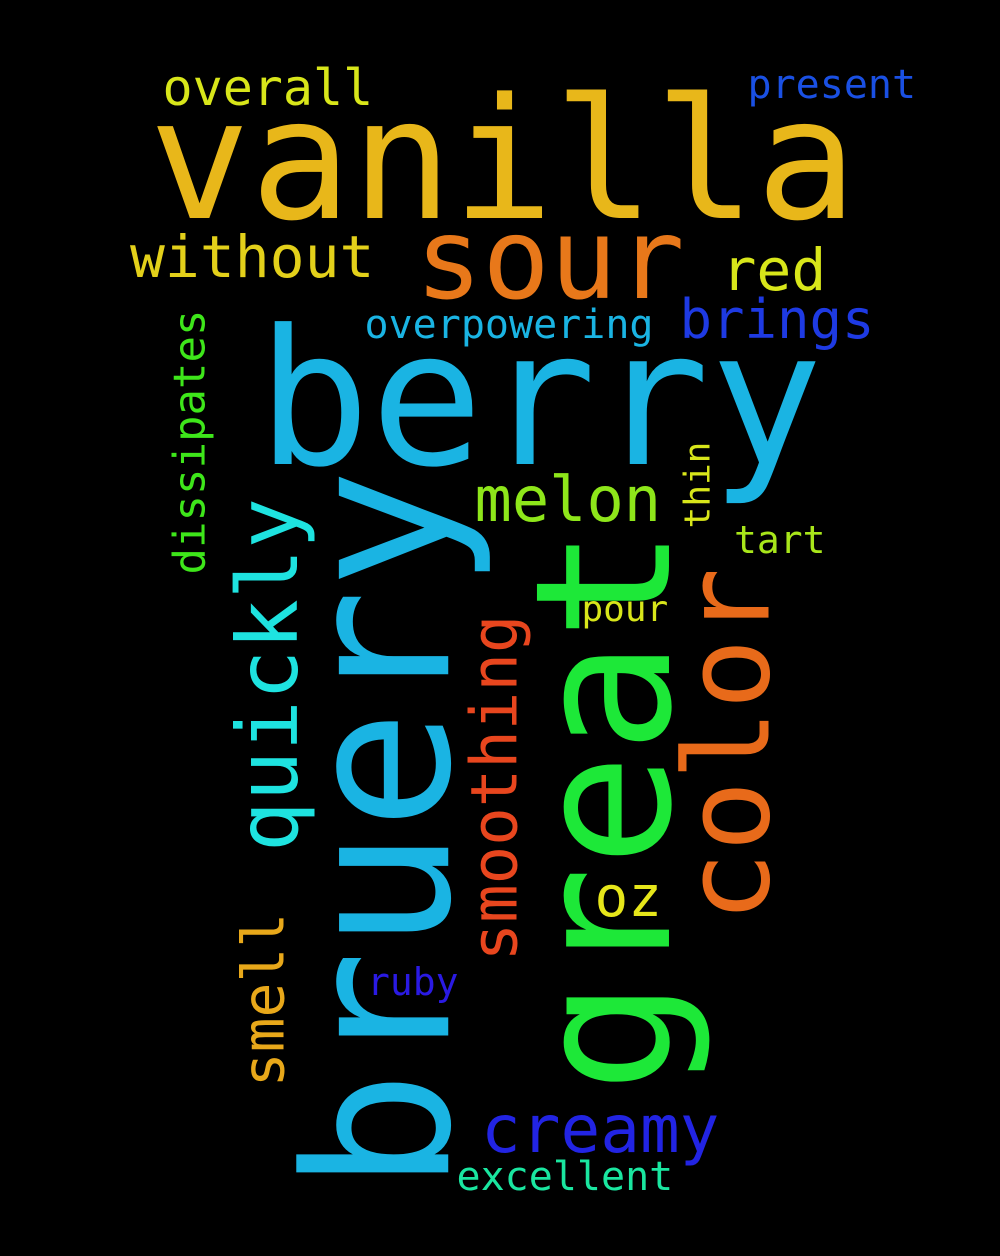 This screenshot has height=1256, width=1000. Describe the element at coordinates (832, 85) in the screenshot. I see `word-present: present` at that location.